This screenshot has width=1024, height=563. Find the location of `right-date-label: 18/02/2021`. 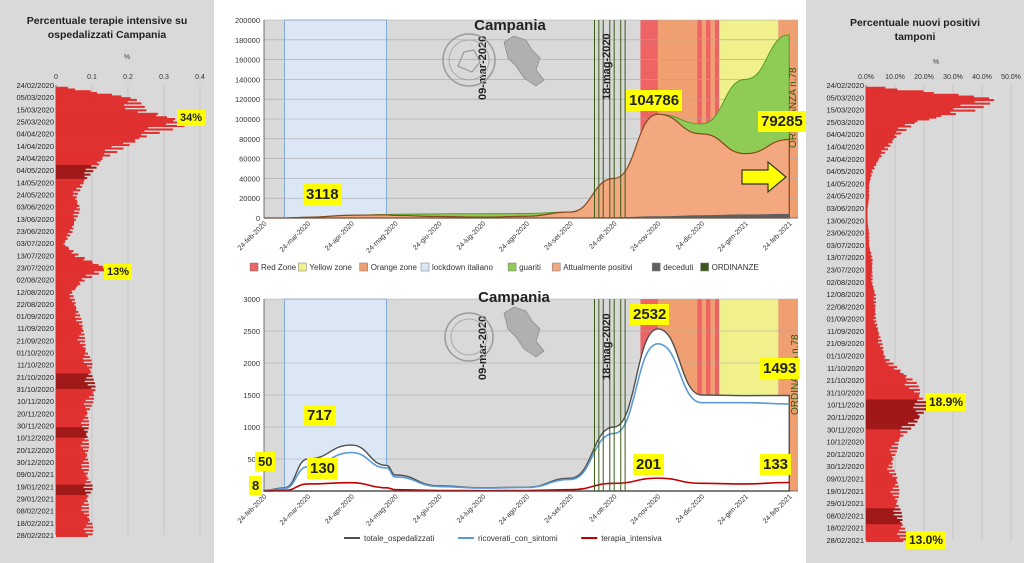

right-date-label: 18/02/2021 is located at coordinates (845, 528).